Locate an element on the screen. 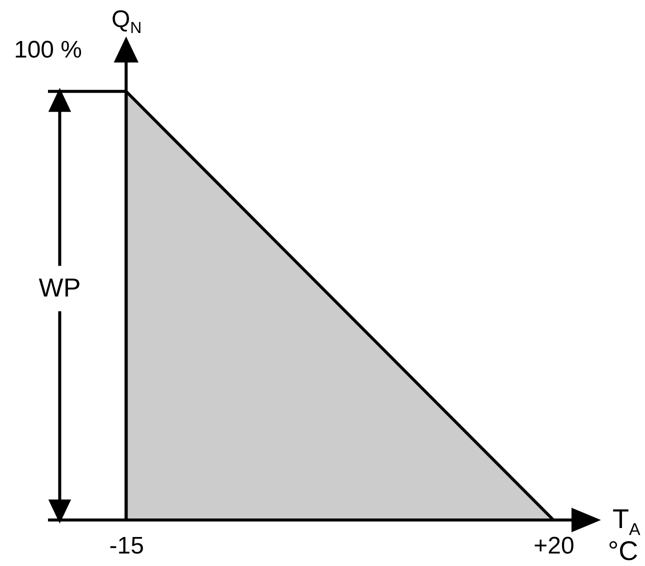 This screenshot has height=566, width=645. x-tick-label: -15 is located at coordinates (126, 546).